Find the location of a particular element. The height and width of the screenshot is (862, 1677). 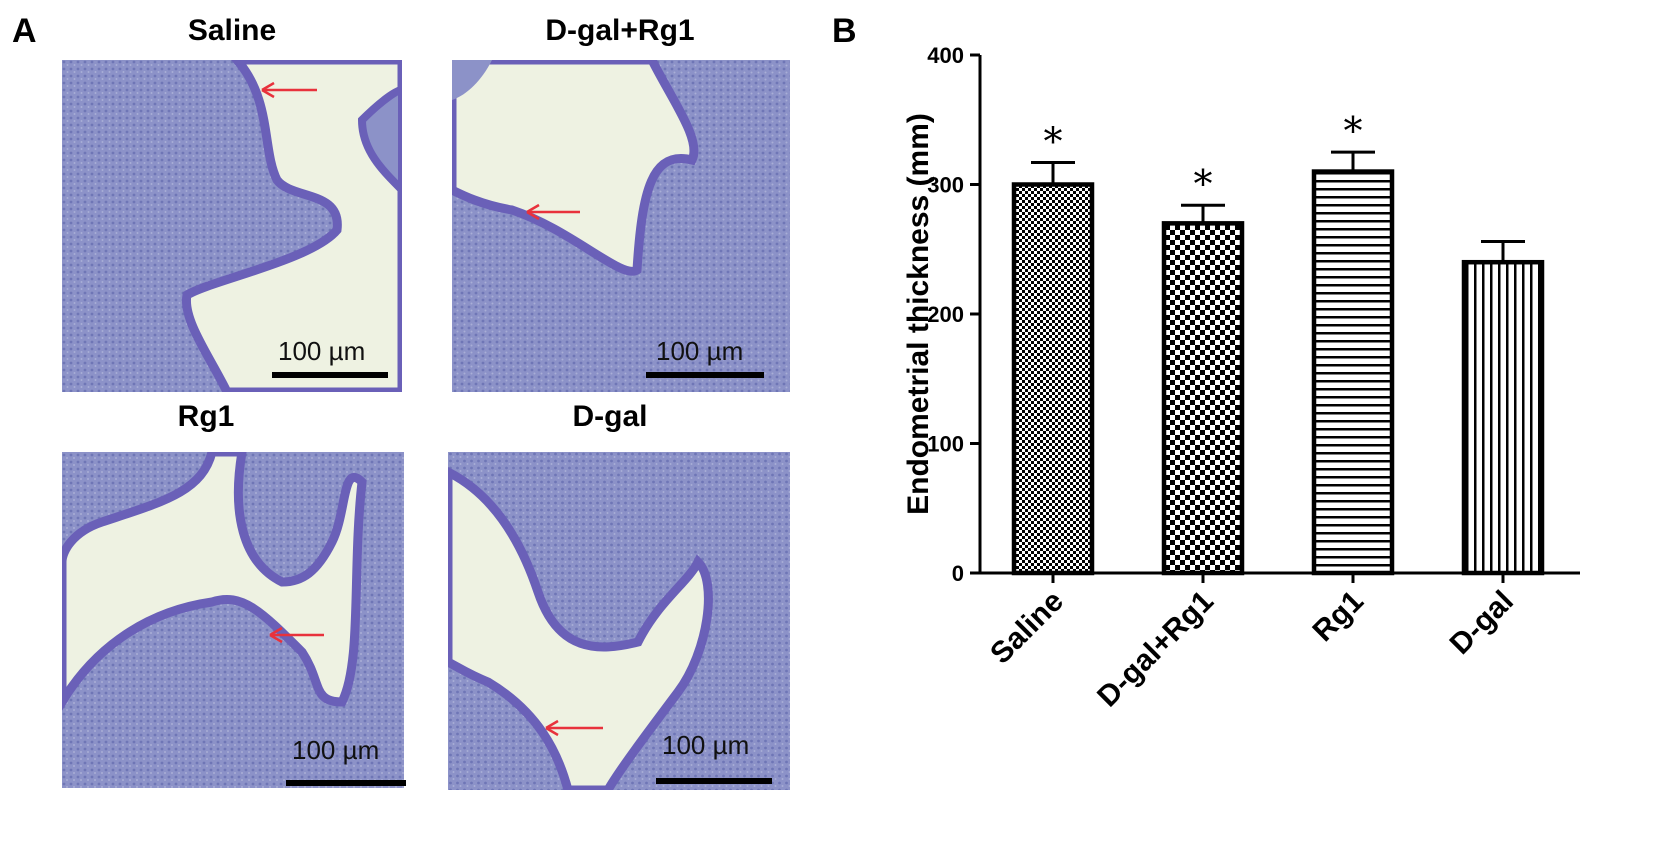

scale-bar-dgal-rg1 is located at coordinates (705, 375).